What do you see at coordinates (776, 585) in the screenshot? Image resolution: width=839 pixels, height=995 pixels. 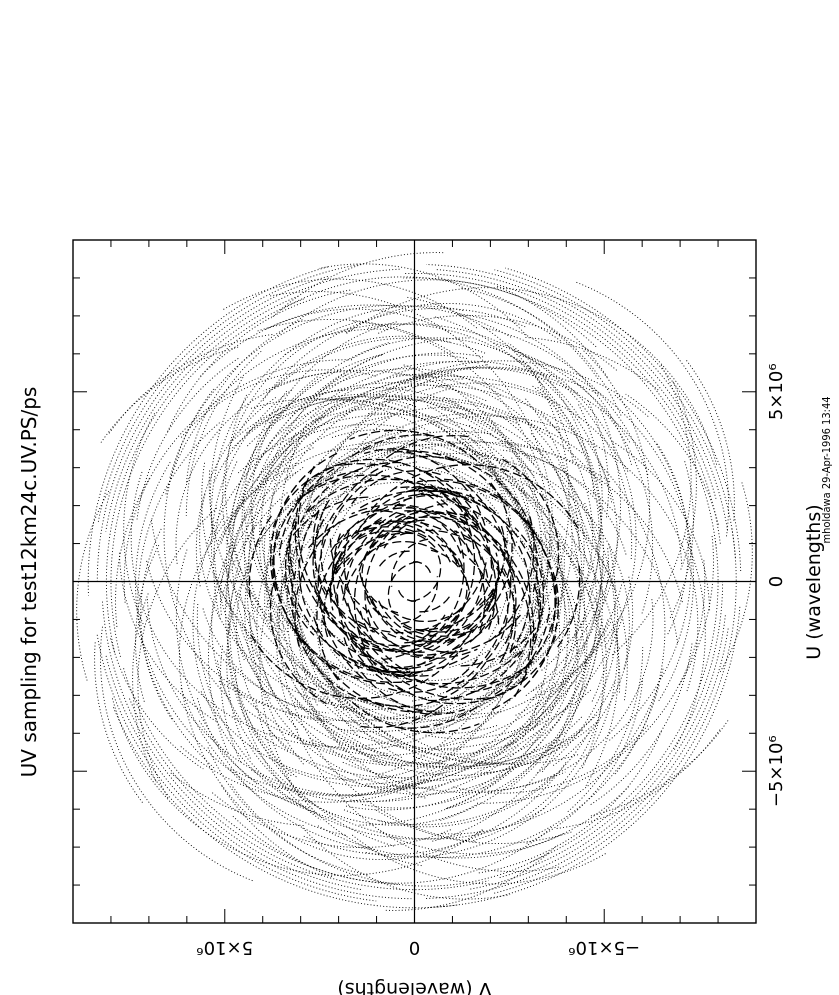 I see `x-tick-labels: −5×10⁶ 0 5×10⁶` at bounding box center [776, 585].